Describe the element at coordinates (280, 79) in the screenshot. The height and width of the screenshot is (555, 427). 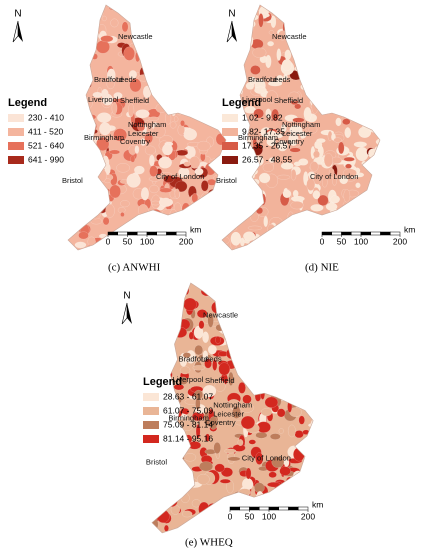
I see `city-label: Leeds` at that location.